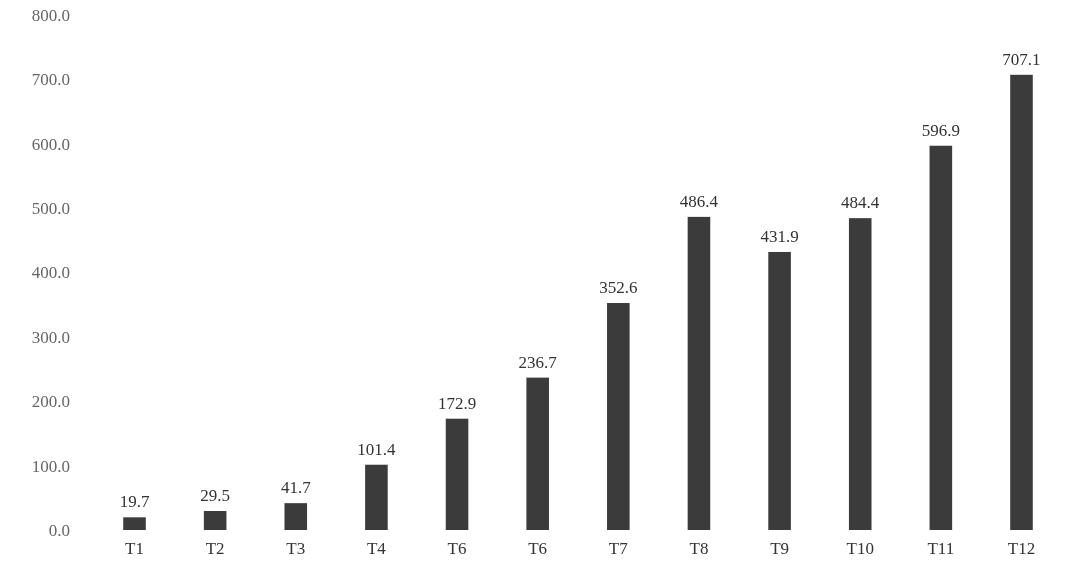  Describe the element at coordinates (779, 236) in the screenshot. I see `data-label: 431.9` at that location.